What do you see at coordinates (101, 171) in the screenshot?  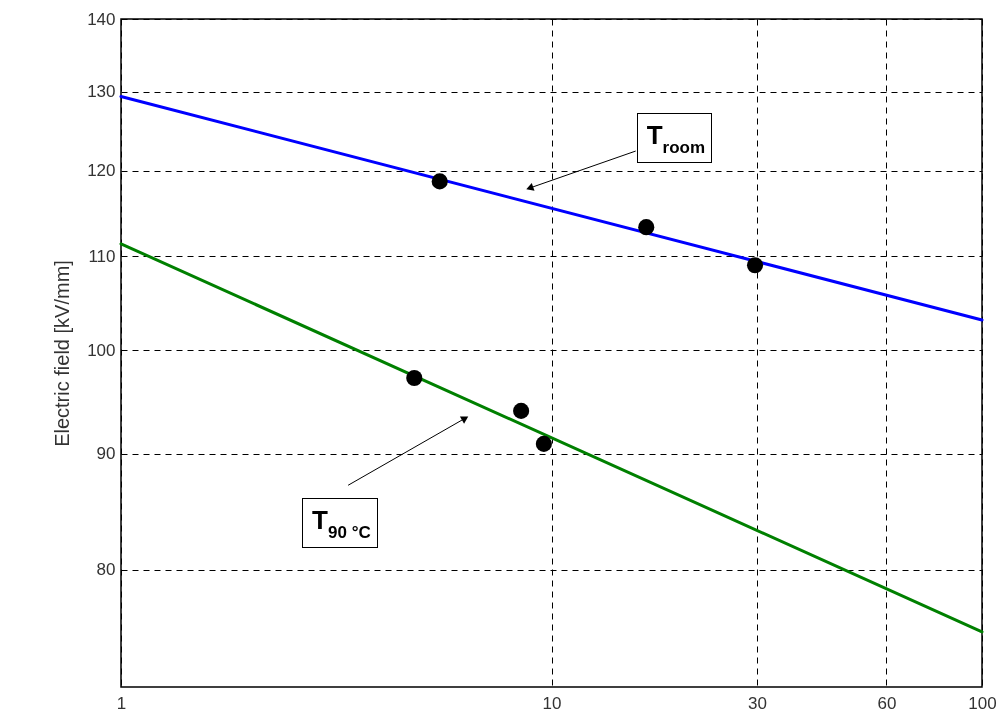 I see `y-tick-label: 120` at bounding box center [101, 171].